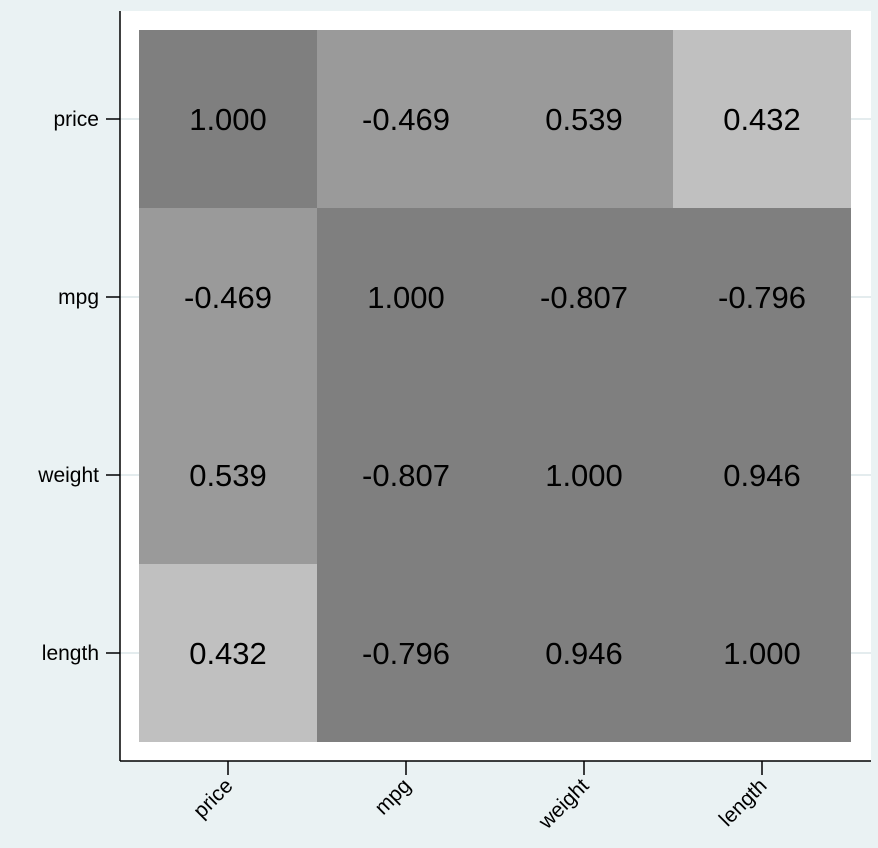 The image size is (878, 848). Describe the element at coordinates (76, 119) in the screenshot. I see `y-tick-label-price: price` at that location.